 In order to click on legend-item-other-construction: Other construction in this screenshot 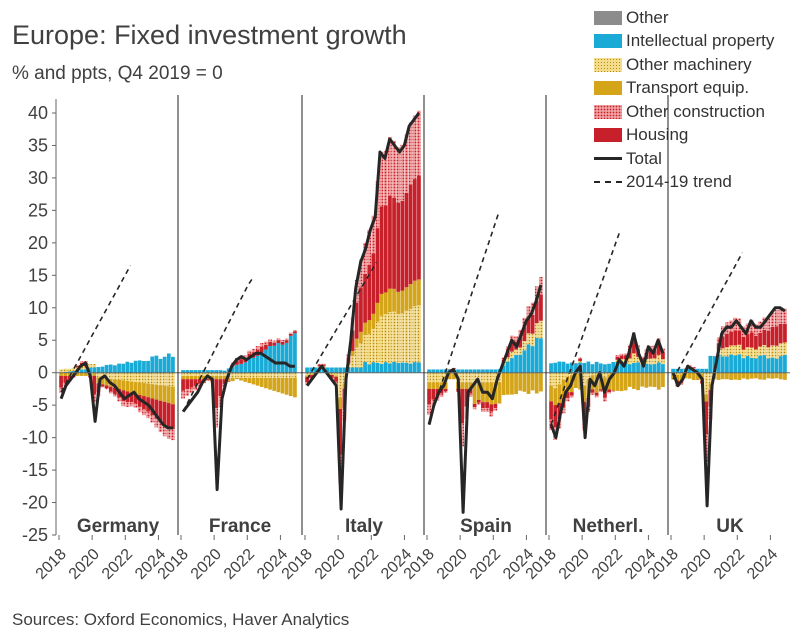, I will do `click(684, 112)`.